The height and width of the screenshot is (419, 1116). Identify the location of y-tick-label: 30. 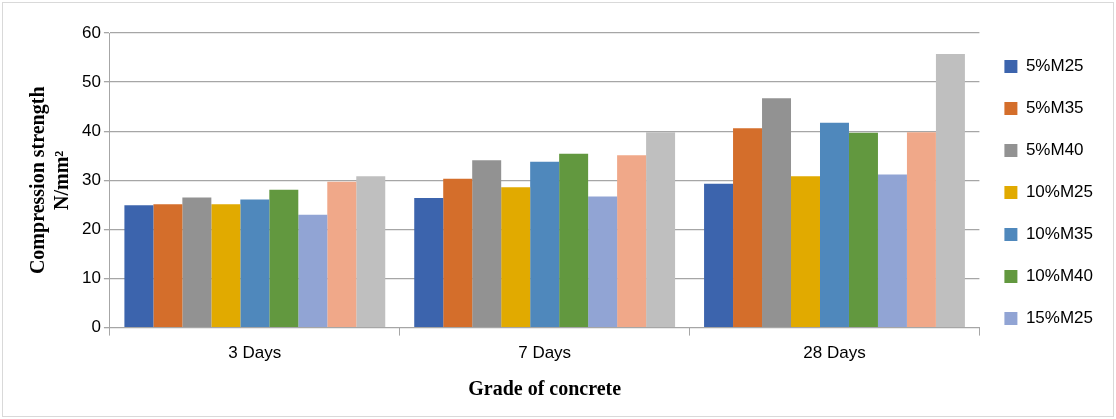
(91, 179).